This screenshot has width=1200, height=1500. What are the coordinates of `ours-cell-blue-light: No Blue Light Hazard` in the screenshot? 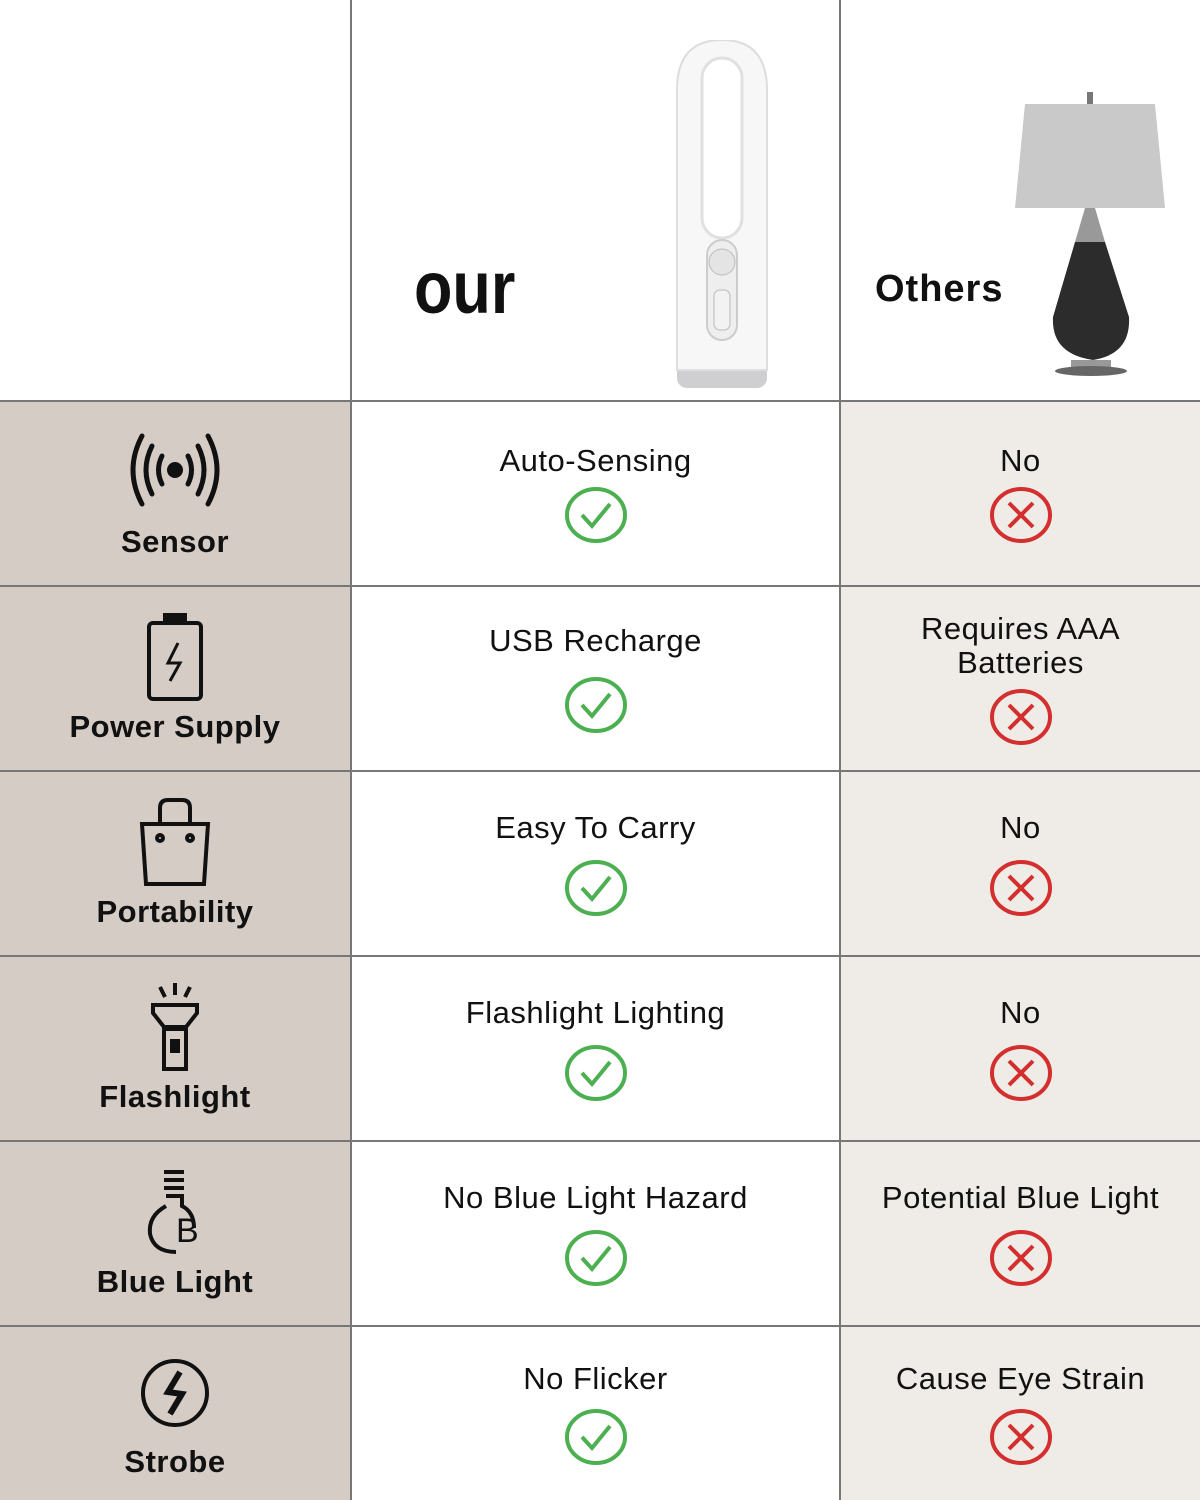 It's located at (596, 1234).